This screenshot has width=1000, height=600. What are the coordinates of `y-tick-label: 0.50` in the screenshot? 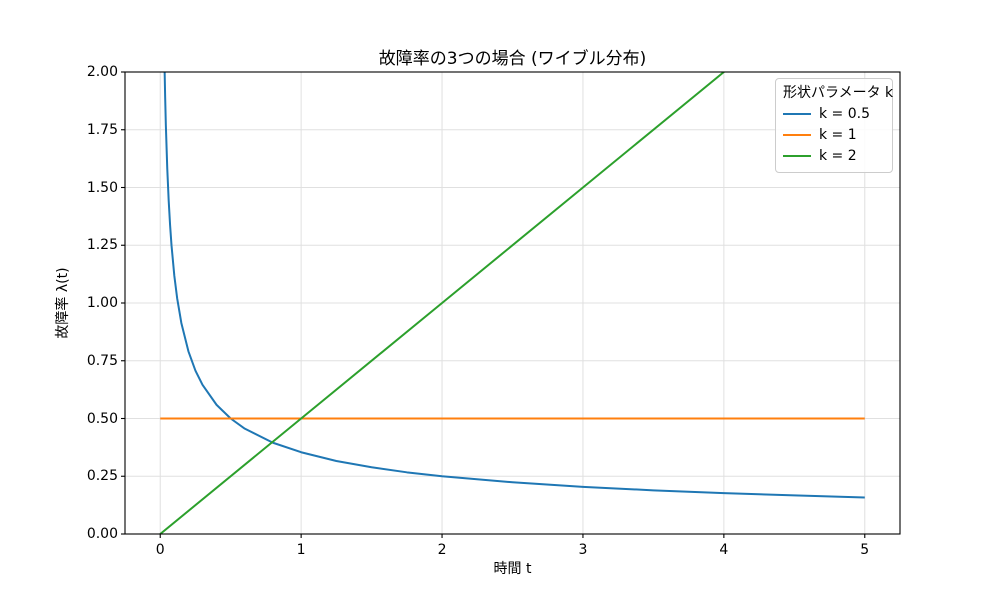 It's located at (102, 418).